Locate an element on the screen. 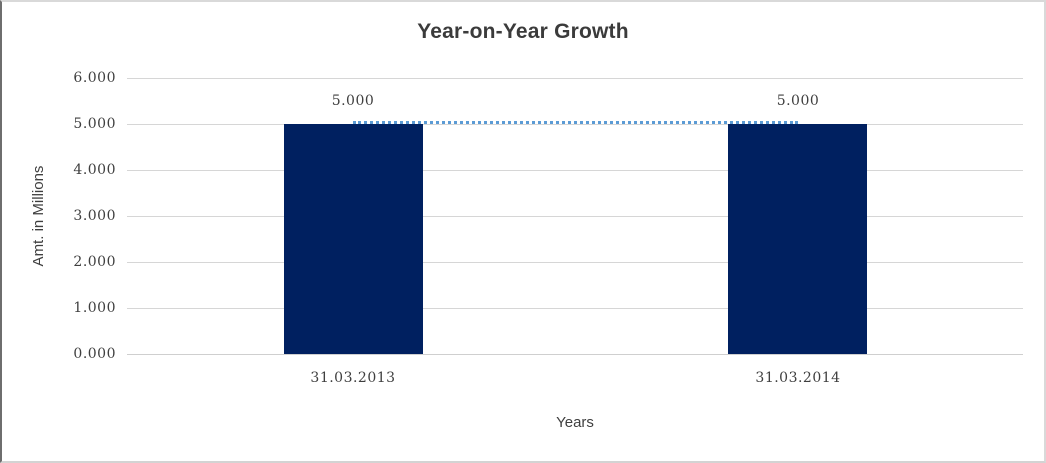 The height and width of the screenshot is (463, 1046). y-tick-label: 0.000 is located at coordinates (94, 354).